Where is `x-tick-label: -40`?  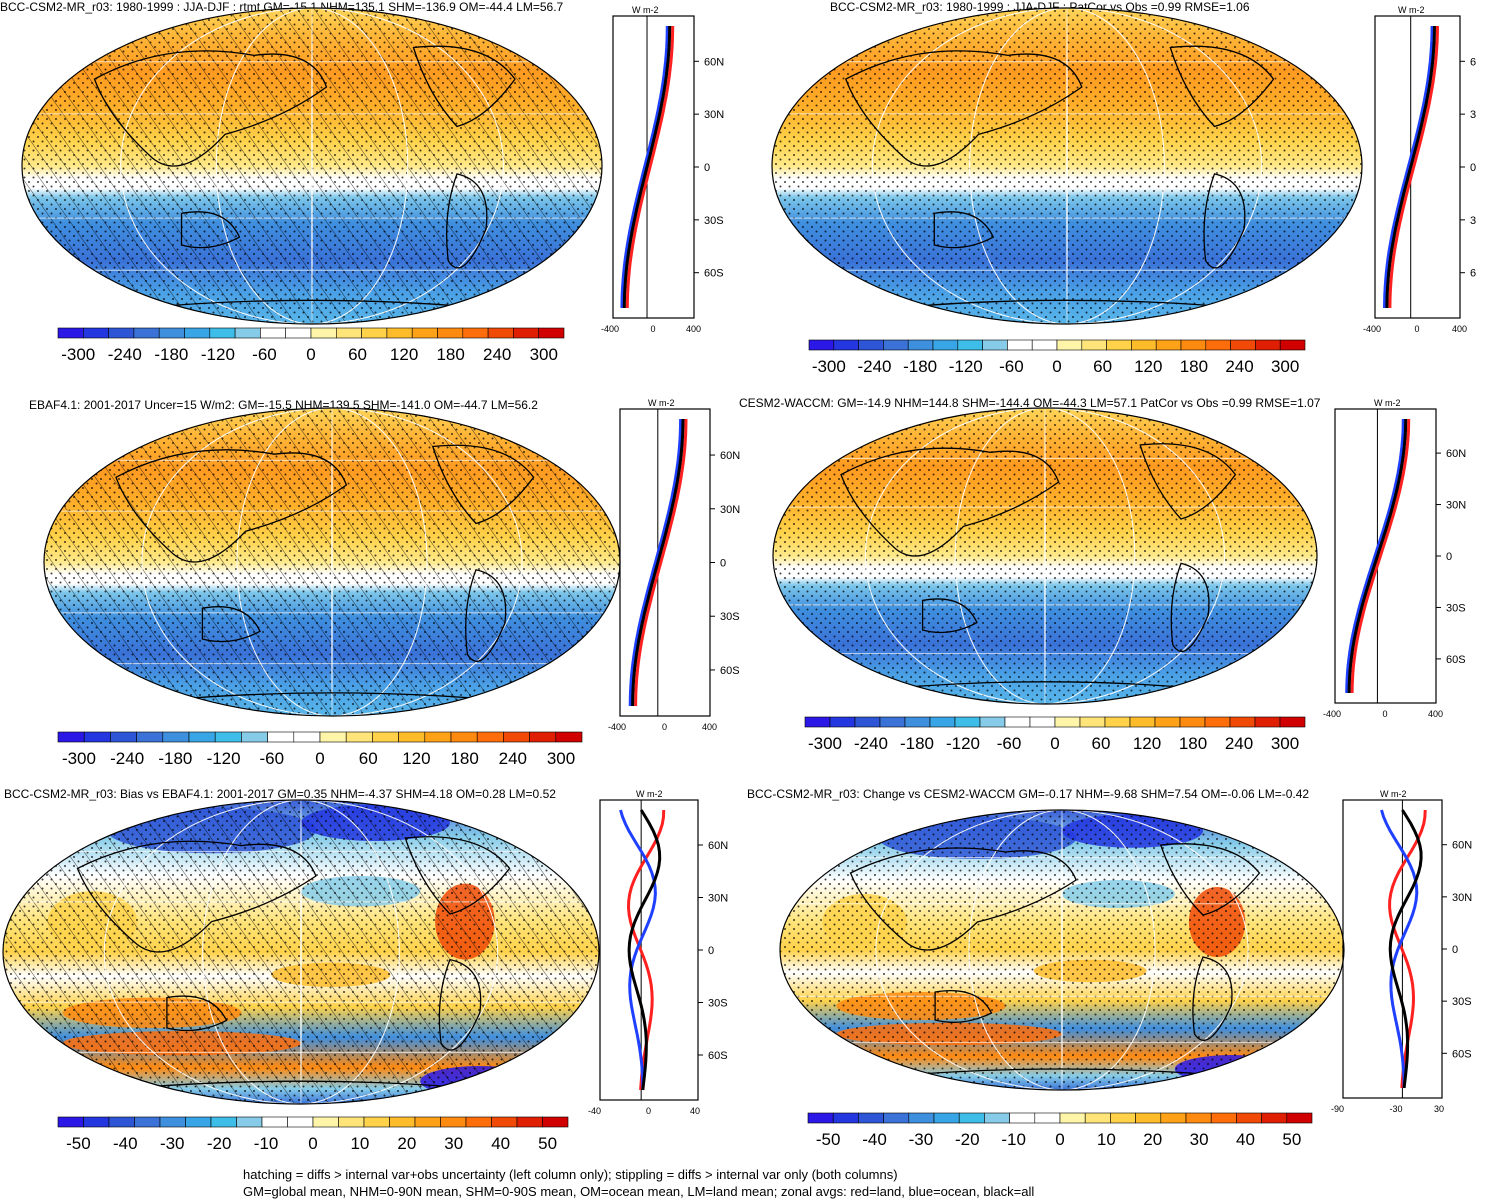
x-tick-label: -40 is located at coordinates (594, 1111).